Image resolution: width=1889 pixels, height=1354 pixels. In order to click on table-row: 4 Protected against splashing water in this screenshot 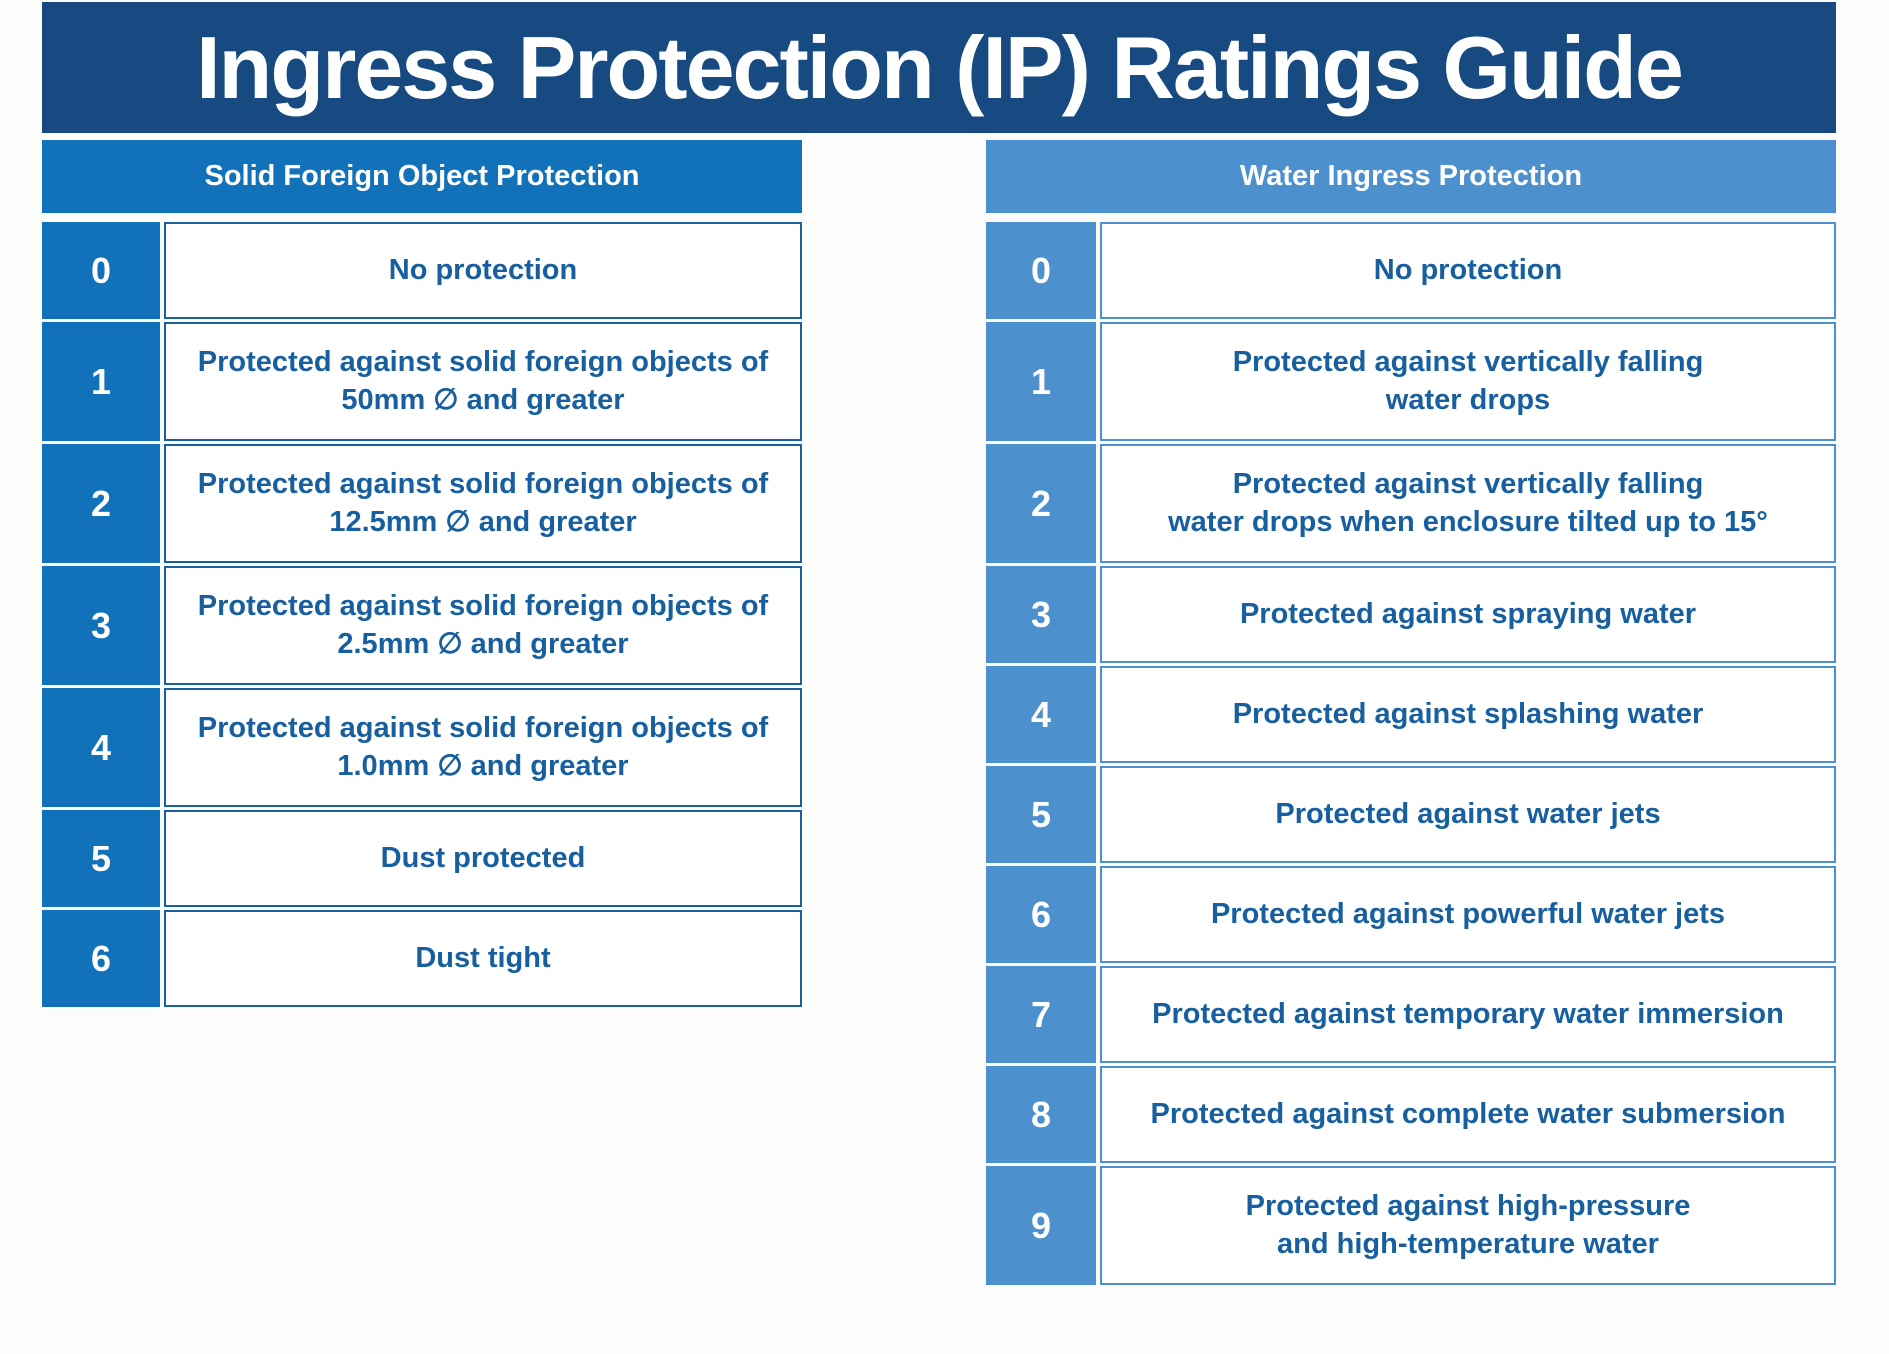, I will do `click(1411, 714)`.